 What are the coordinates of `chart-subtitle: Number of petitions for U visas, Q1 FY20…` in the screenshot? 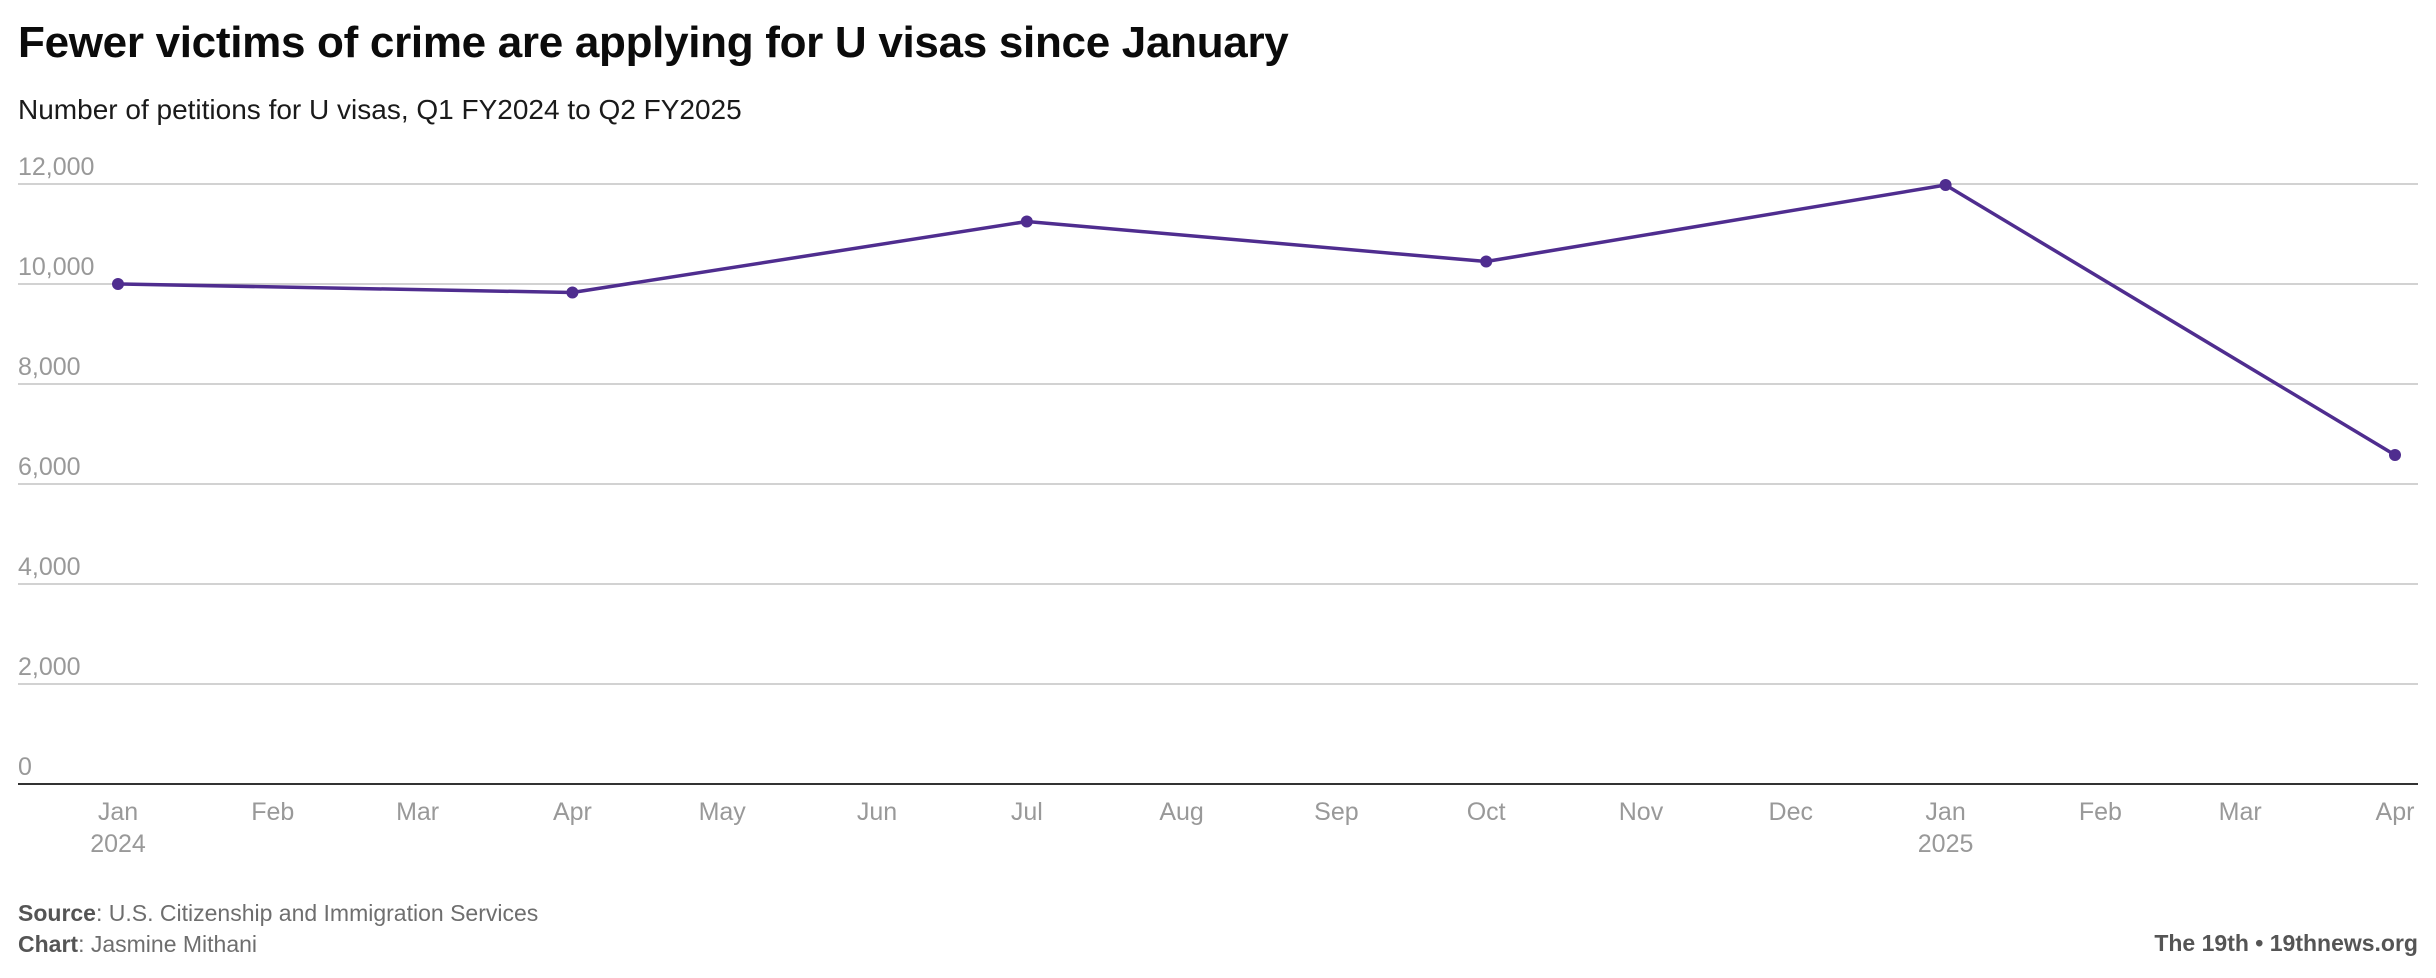 It's located at (380, 109).